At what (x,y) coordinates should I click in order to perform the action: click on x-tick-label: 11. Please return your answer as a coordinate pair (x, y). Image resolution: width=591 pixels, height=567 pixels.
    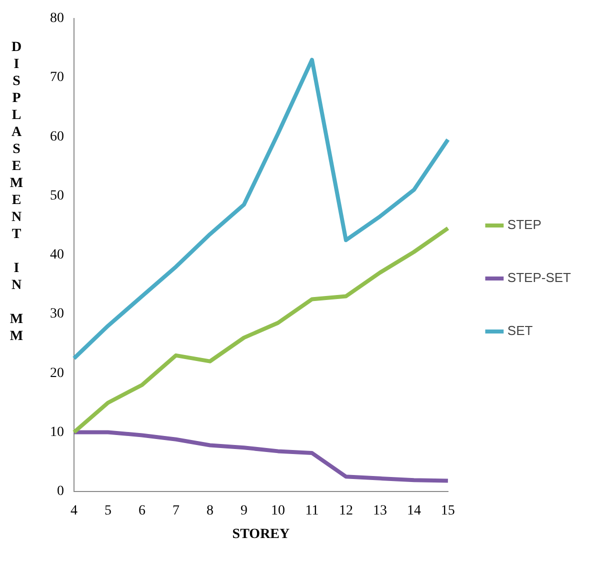
    Looking at the image, I should click on (312, 510).